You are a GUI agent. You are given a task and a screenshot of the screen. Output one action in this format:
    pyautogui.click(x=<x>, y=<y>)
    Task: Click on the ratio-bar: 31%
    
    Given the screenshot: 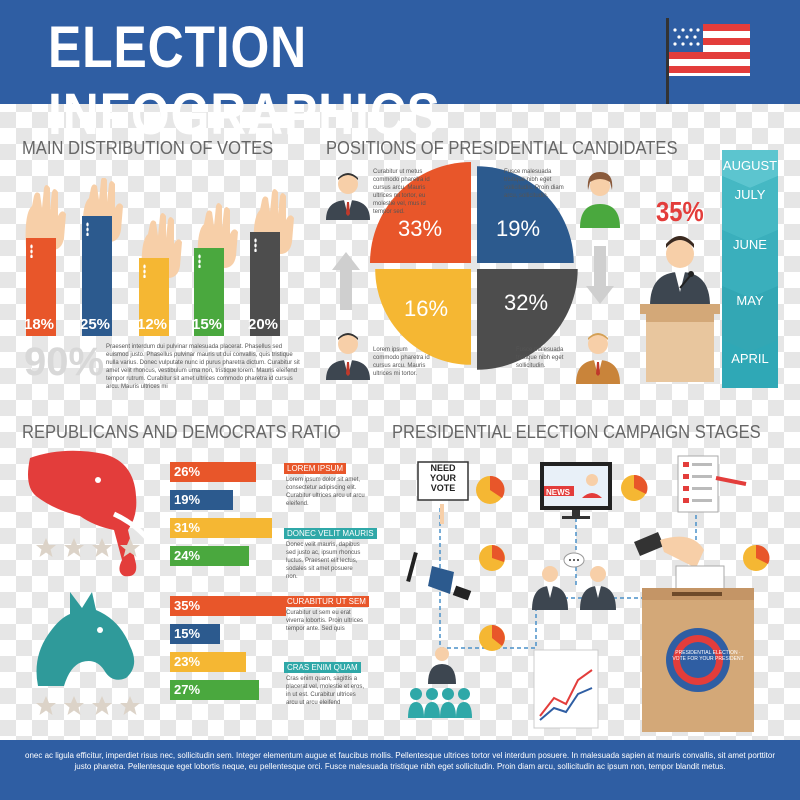 What is the action you would take?
    pyautogui.click(x=221, y=528)
    